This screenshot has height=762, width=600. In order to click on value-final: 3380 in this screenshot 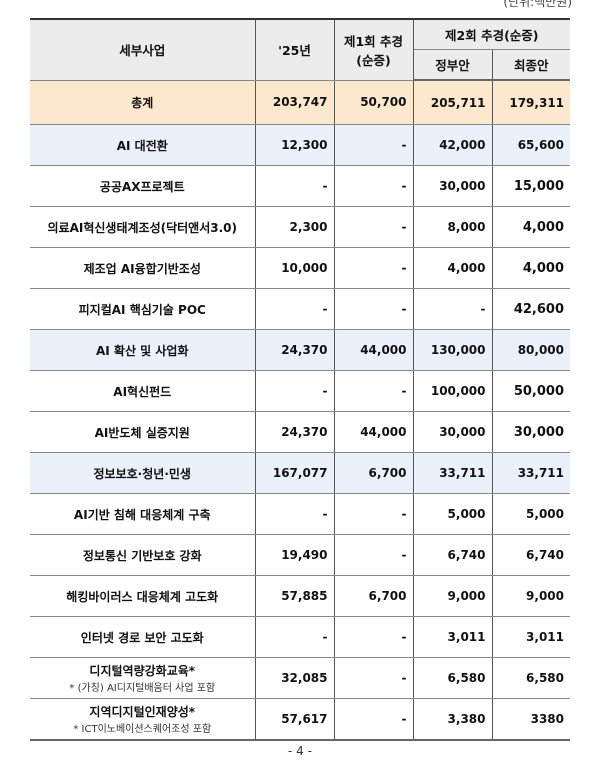, I will do `click(531, 719)`.